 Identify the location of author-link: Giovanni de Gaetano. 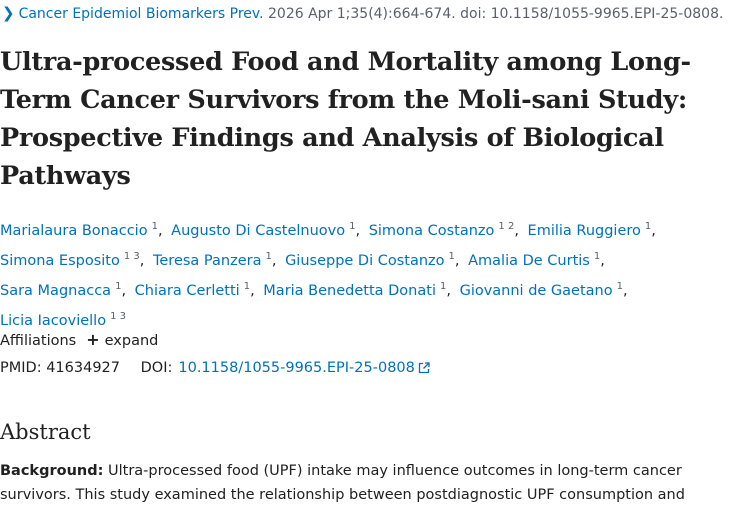
(536, 291).